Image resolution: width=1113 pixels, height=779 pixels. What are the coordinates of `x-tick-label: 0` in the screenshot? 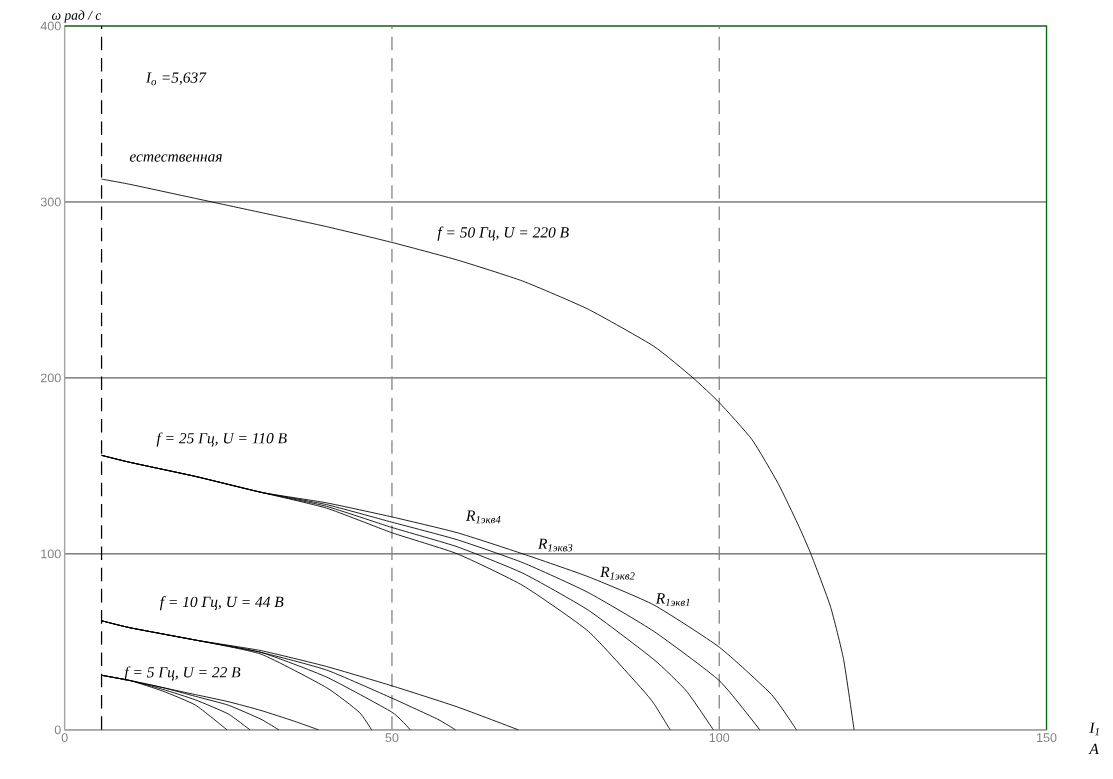 It's located at (64, 738).